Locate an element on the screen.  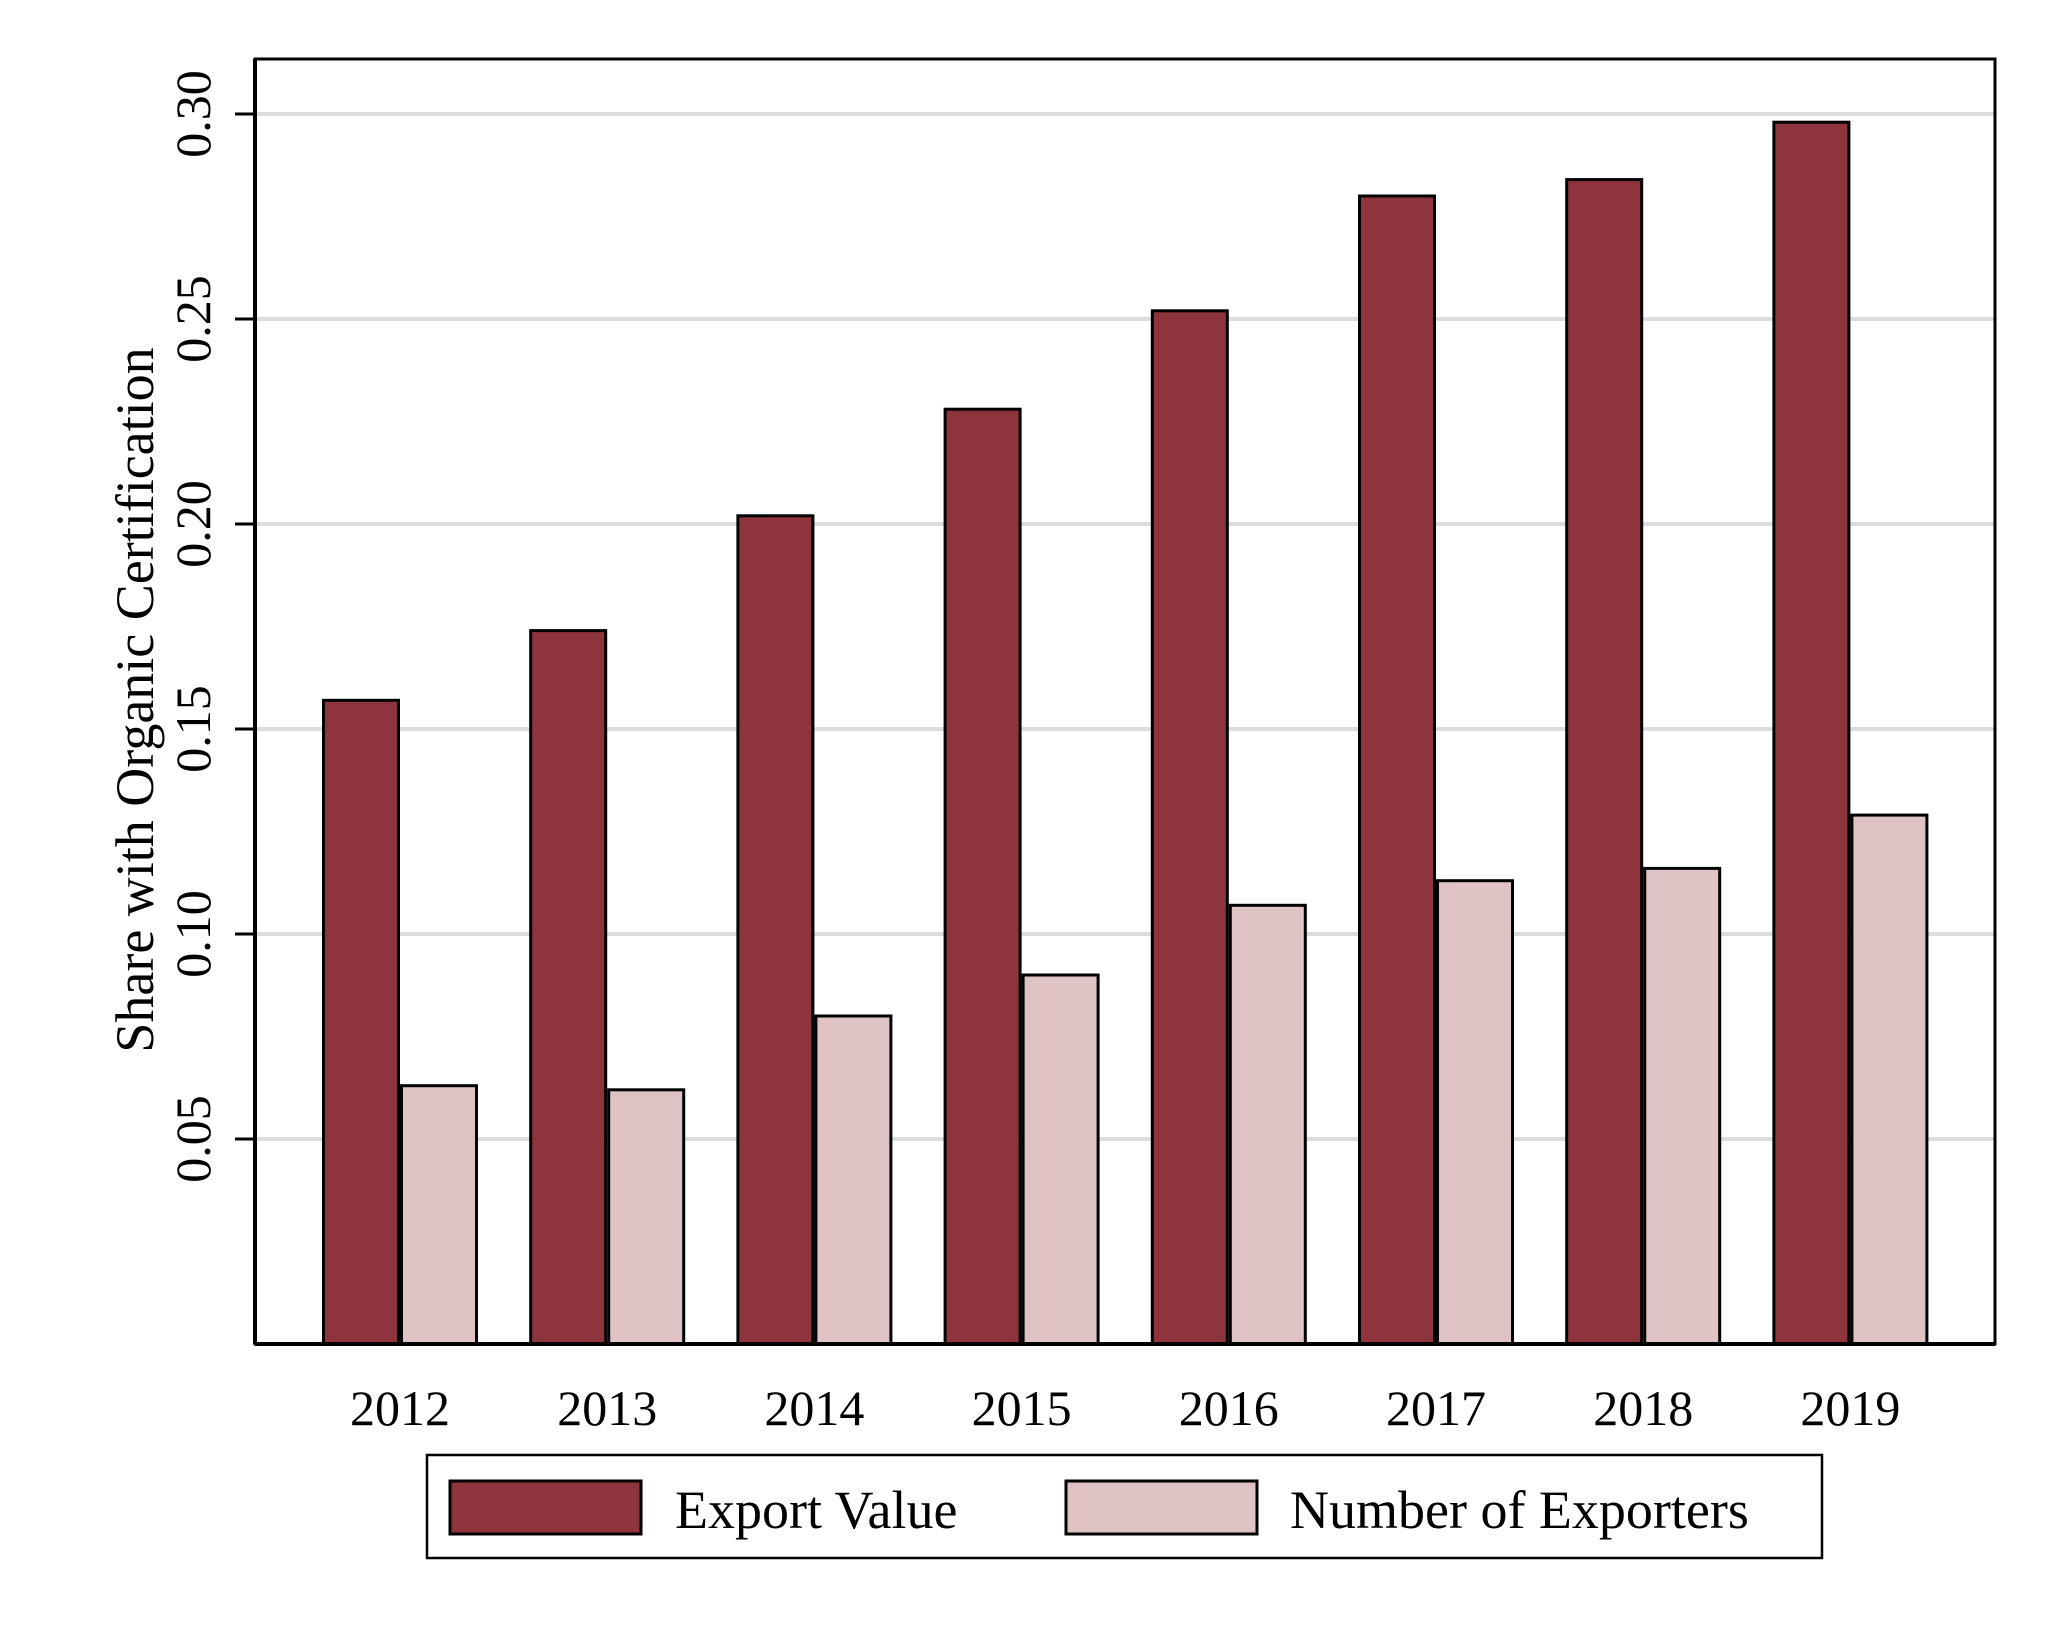
x-tick-label: 2012 is located at coordinates (400, 1408).